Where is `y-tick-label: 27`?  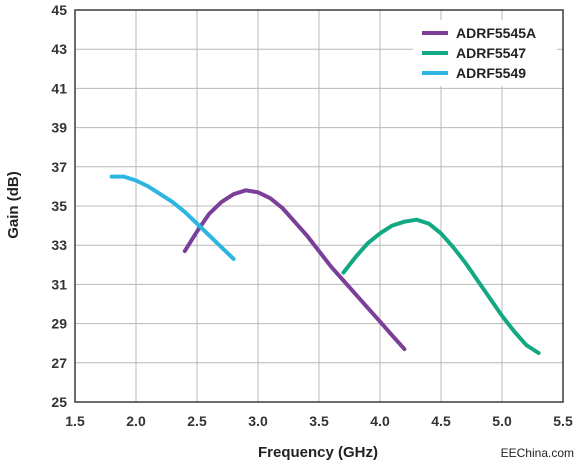 y-tick-label: 27 is located at coordinates (59, 363).